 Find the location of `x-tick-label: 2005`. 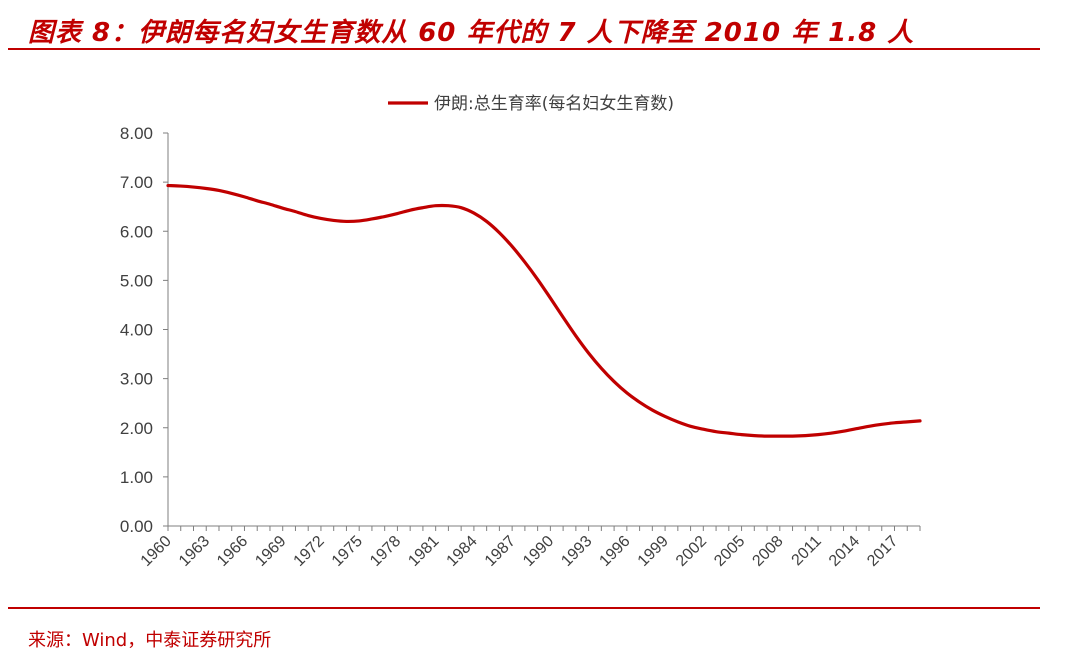

x-tick-label: 2005 is located at coordinates (729, 551).